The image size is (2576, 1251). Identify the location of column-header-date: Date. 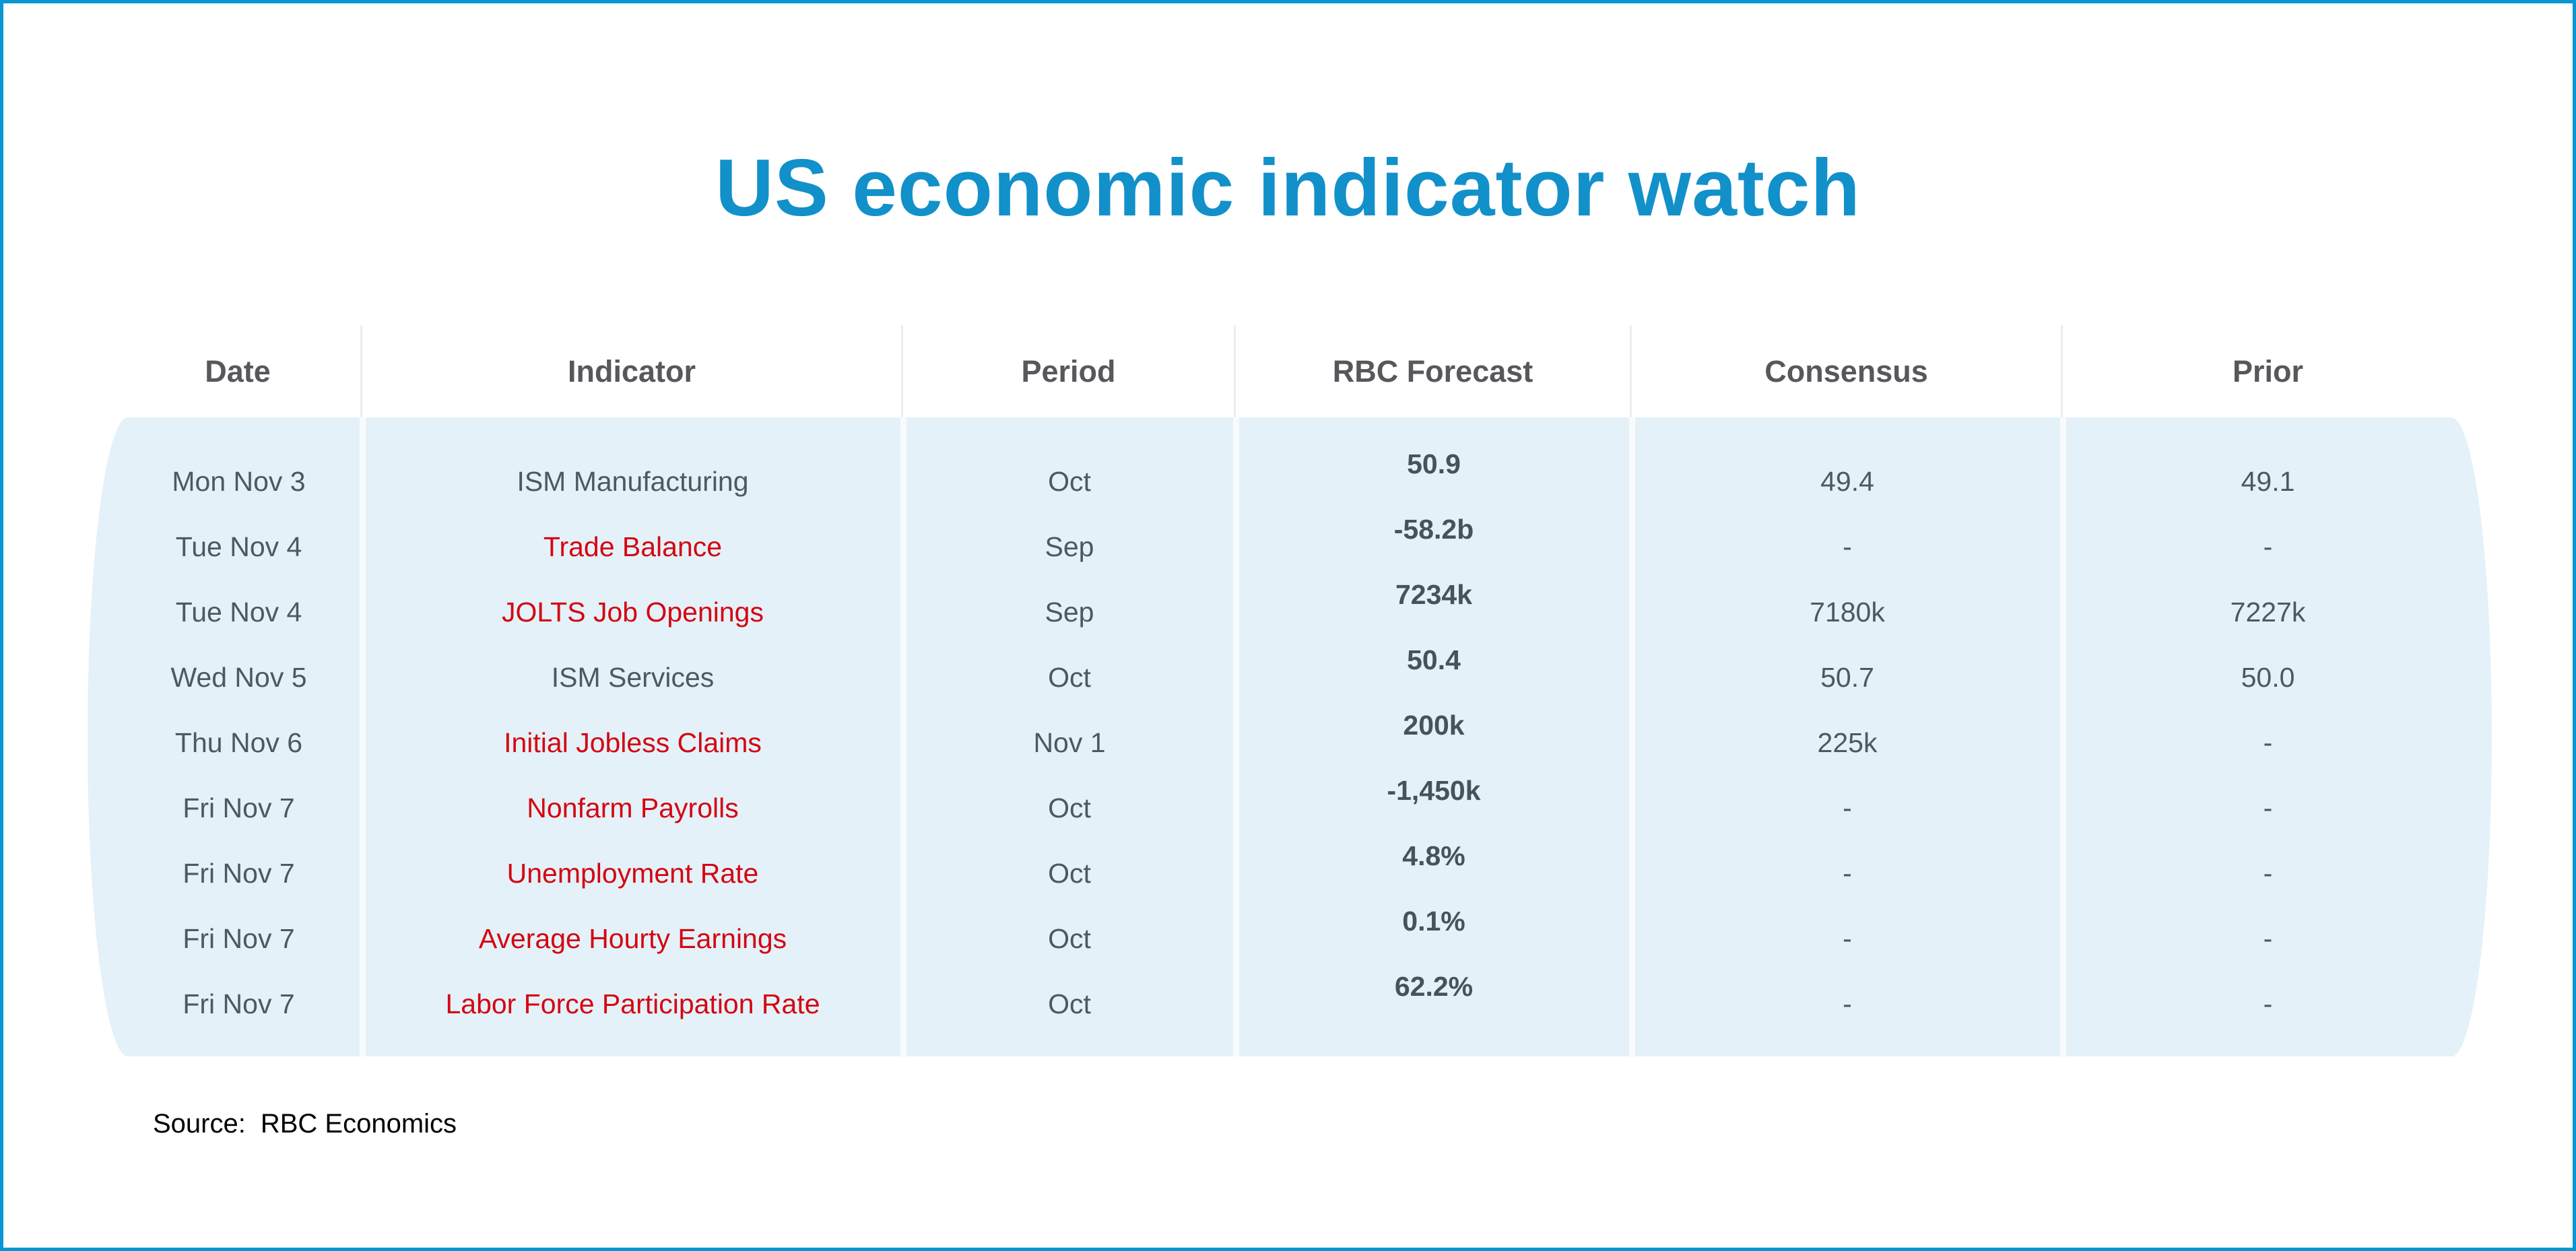
(238, 371).